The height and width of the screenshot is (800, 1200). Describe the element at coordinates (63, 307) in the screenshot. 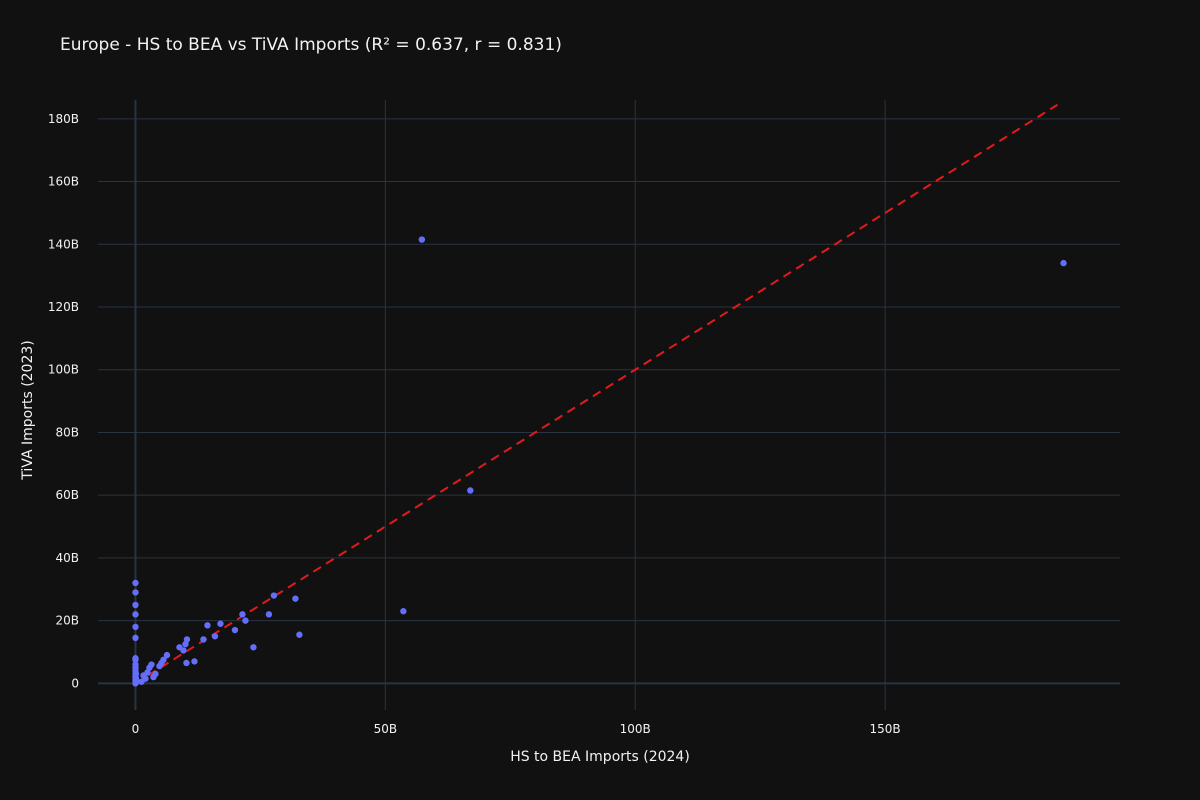

I see `y-tick-label: 120B` at that location.